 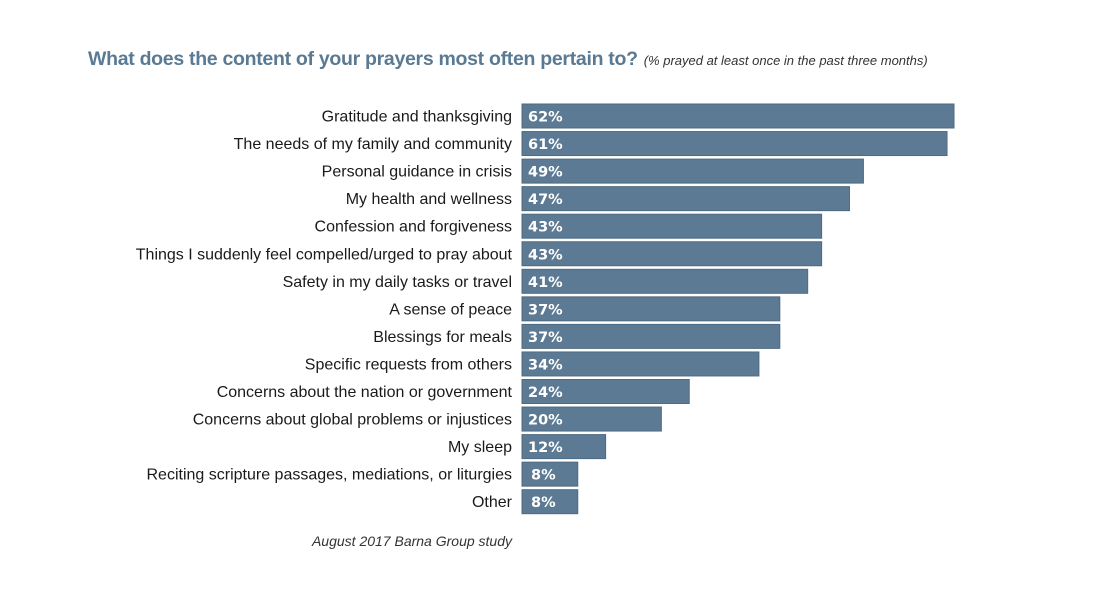 I want to click on bar-row: Gratitude and thanksgiving 62%, so click(x=638, y=116).